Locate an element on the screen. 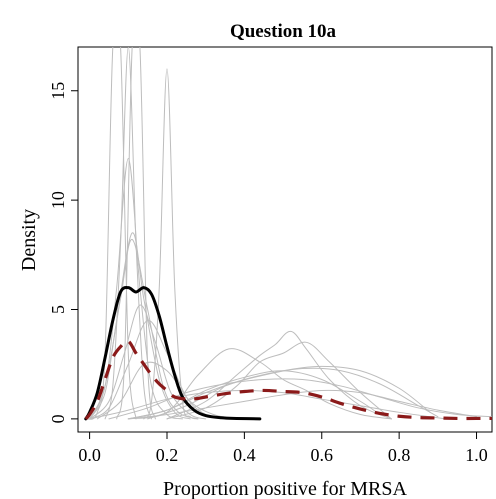  x-axis-label: Proportion positive for MRSA is located at coordinates (285, 488).